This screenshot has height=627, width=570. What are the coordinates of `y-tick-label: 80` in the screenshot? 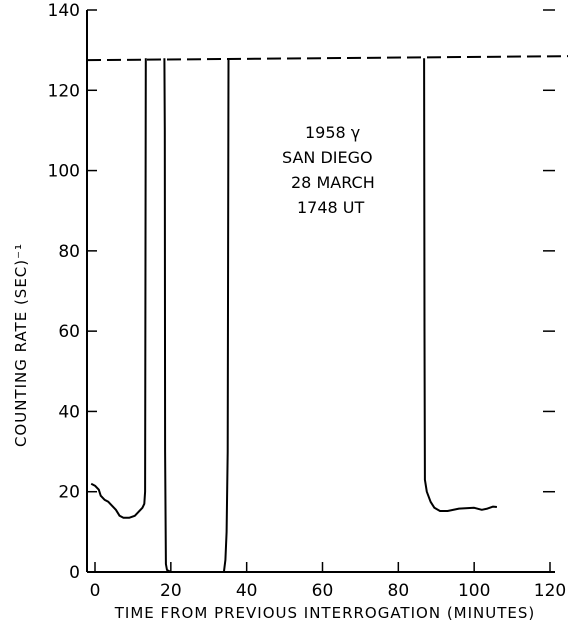 It's located at (69, 252).